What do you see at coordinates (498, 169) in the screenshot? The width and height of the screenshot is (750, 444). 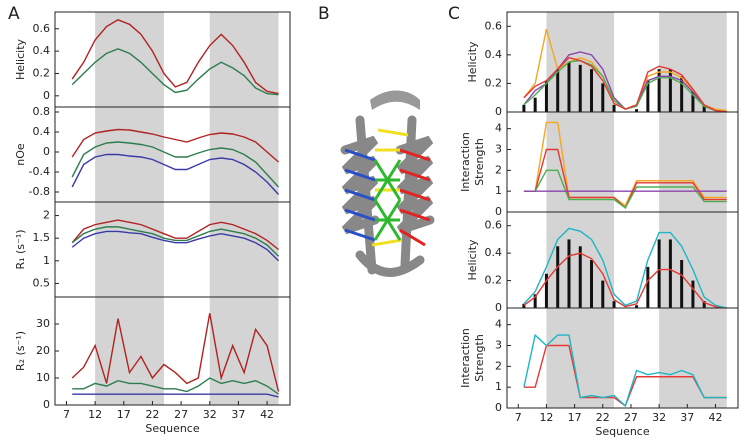 I see `y-tick-label: 2` at bounding box center [498, 169].